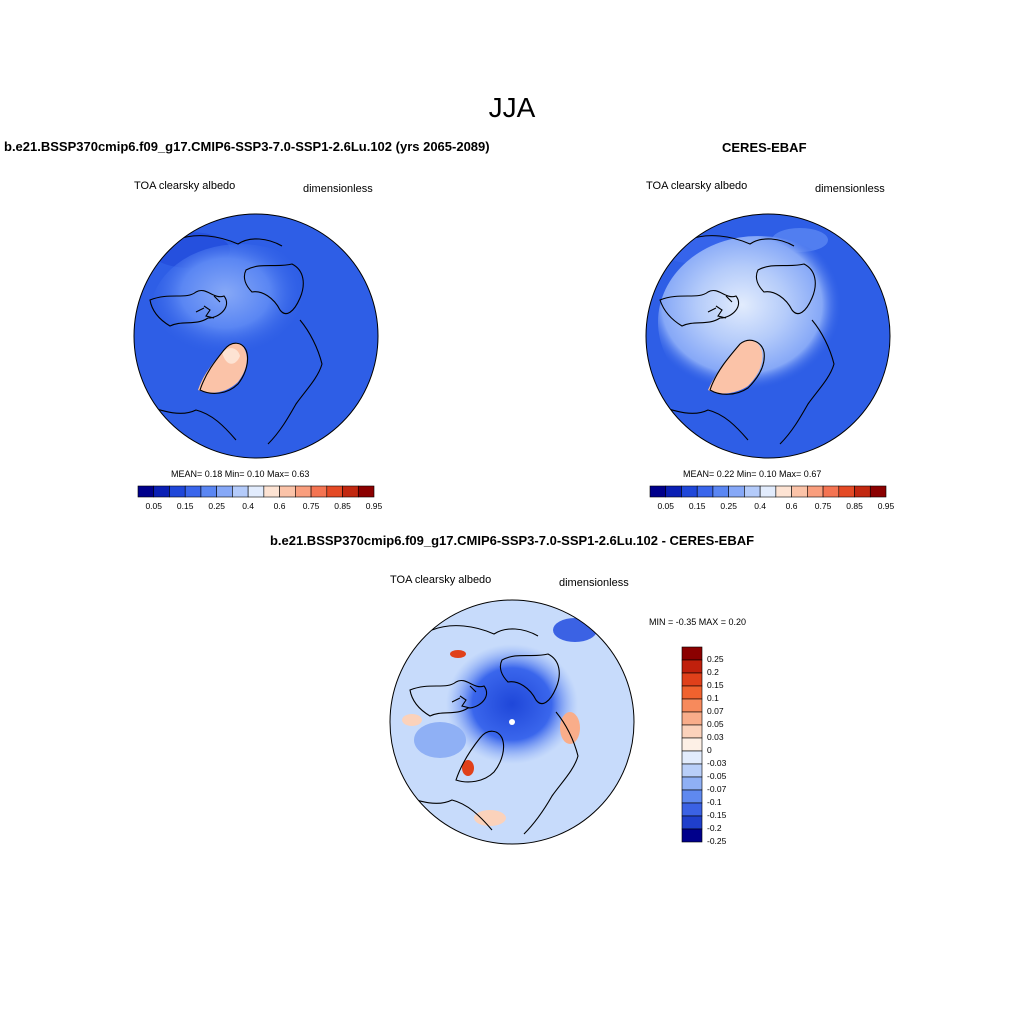  I want to click on panel1-variable-label: TOA clearsky albedo, so click(185, 186).